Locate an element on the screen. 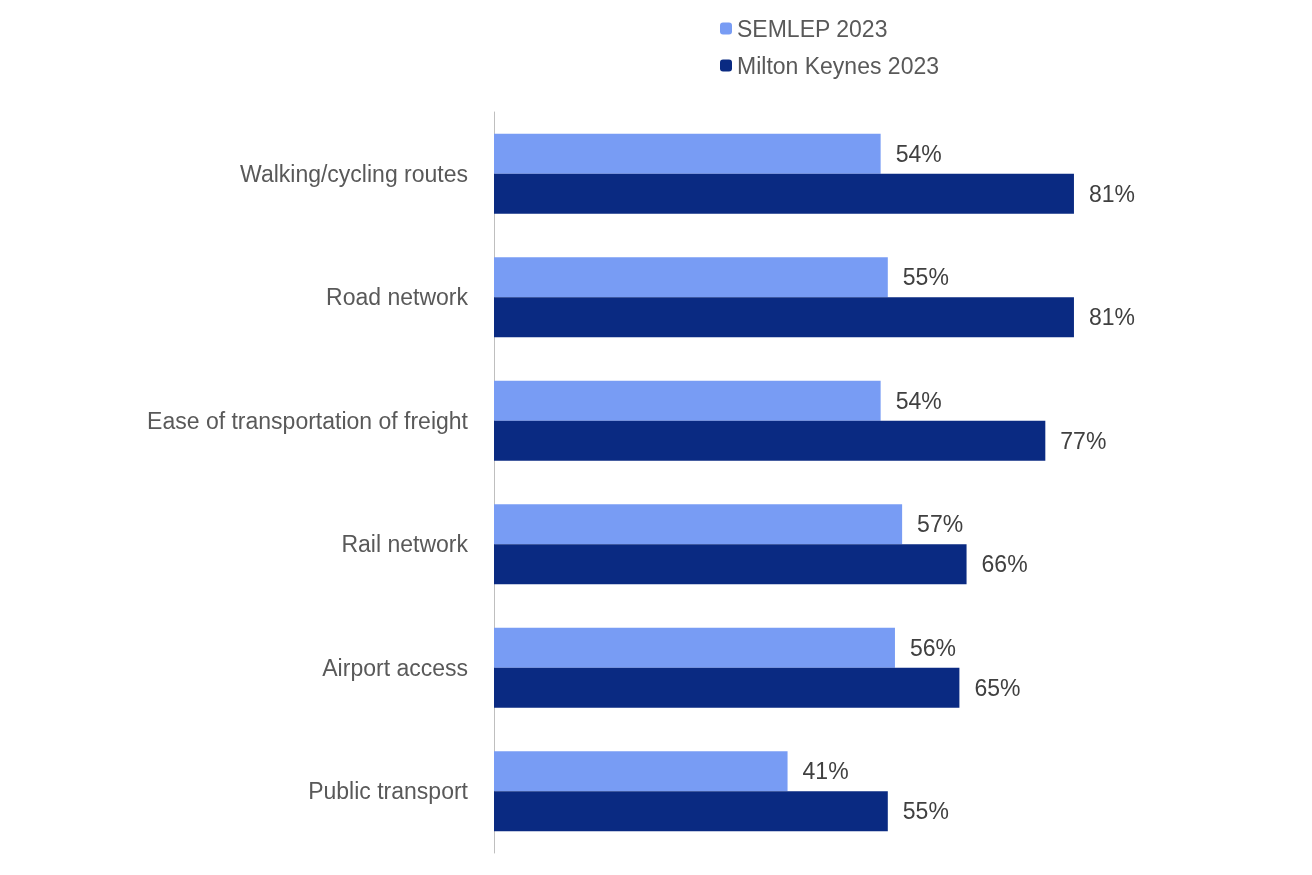 Image resolution: width=1312 pixels, height=875 pixels. y-tick-label: Rail network is located at coordinates (405, 544).